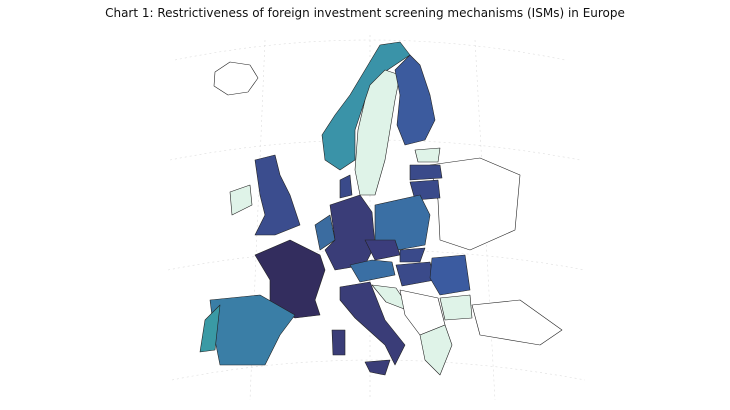 This screenshot has height=410, width=730. What do you see at coordinates (366, 106) in the screenshot?
I see `norway` at bounding box center [366, 106].